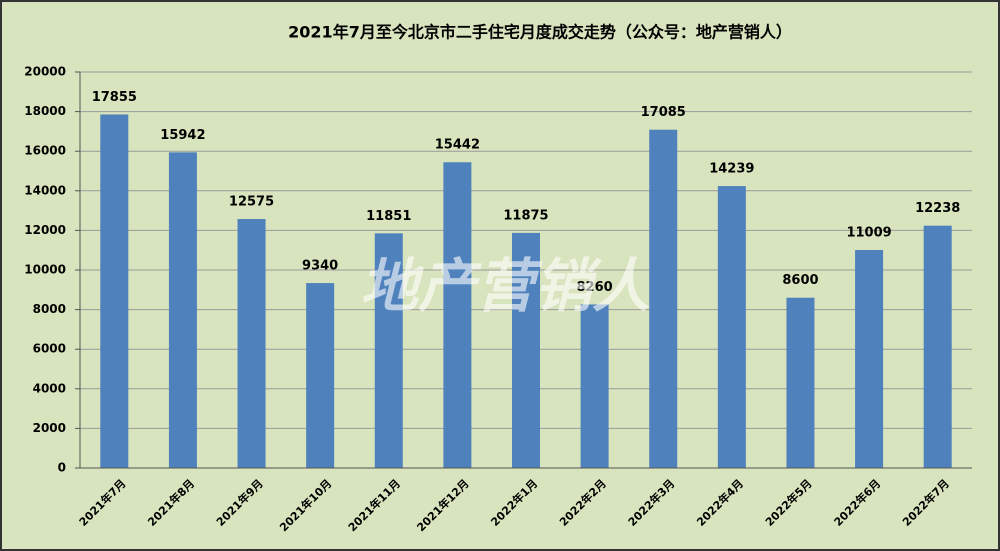  I want to click on data-label: 15942, so click(182, 135).